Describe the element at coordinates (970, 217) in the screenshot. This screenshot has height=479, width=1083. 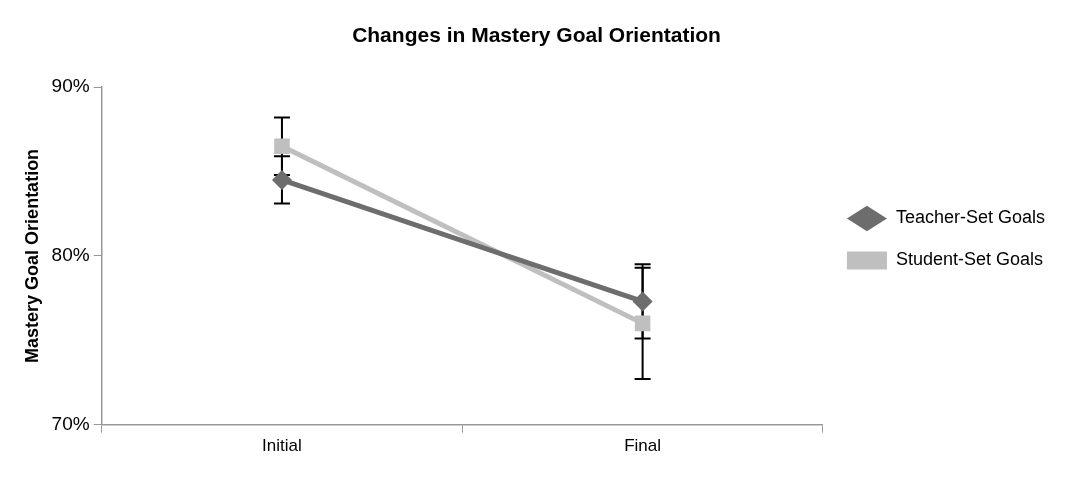
I see `legend-label: Teacher-Set Goals` at that location.